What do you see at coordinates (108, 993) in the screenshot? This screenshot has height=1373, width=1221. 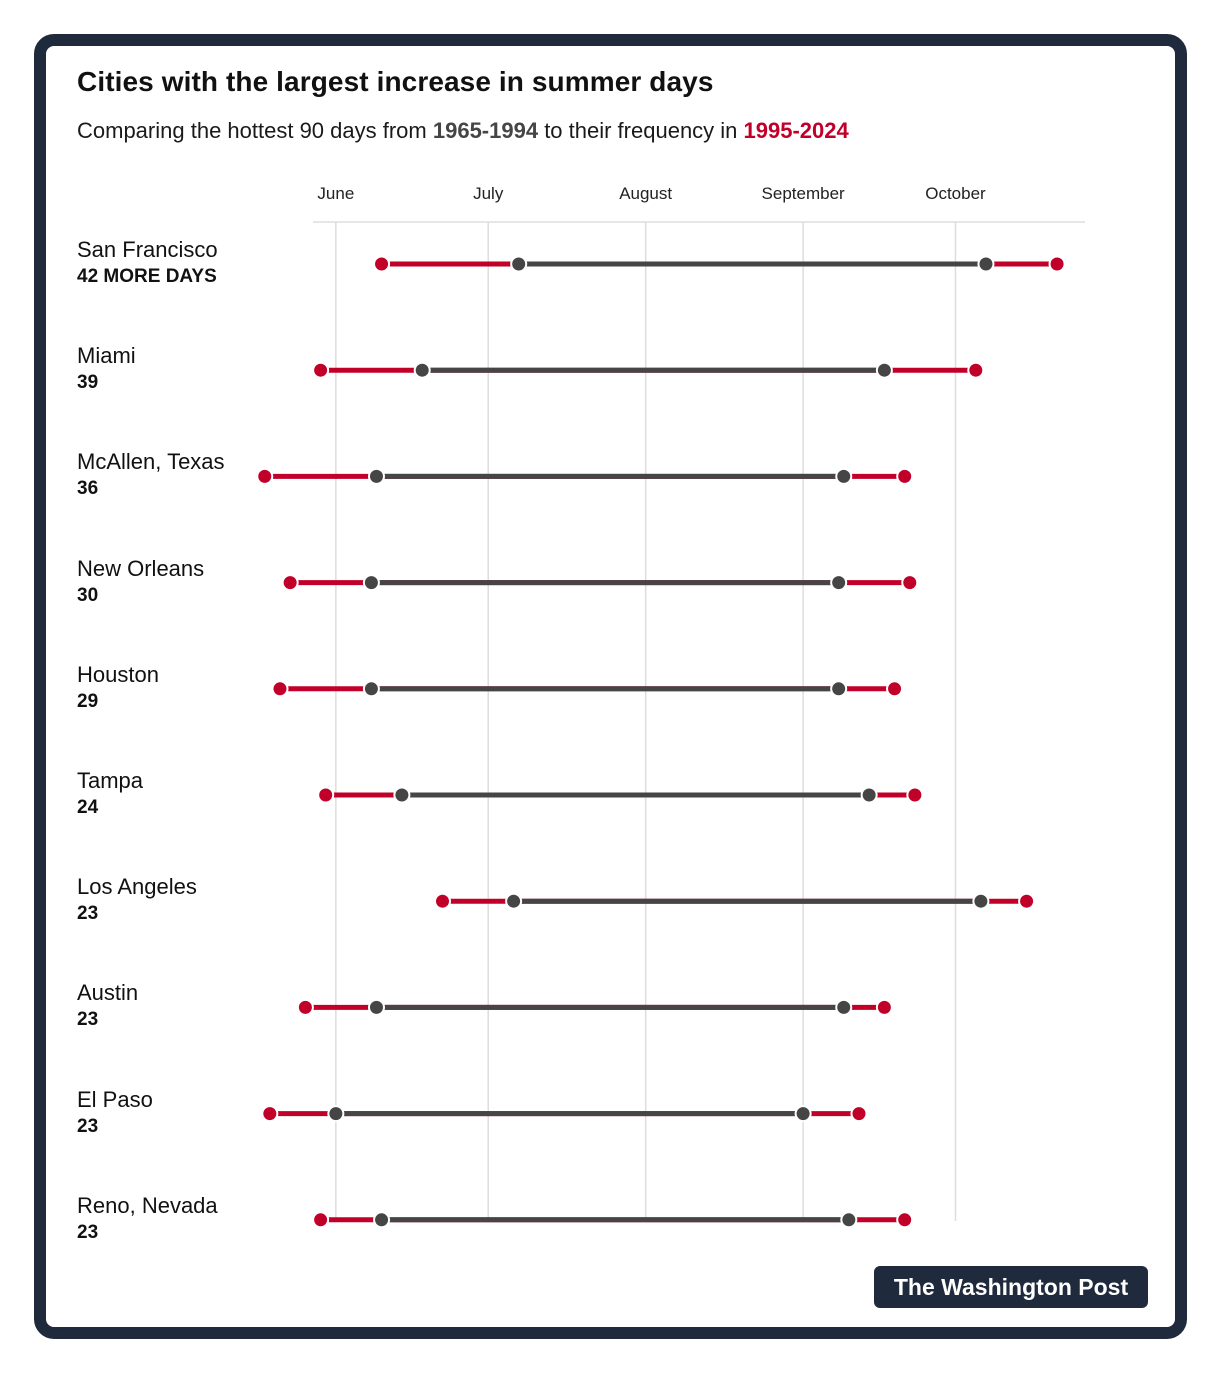 I see `city-name: Austin` at bounding box center [108, 993].